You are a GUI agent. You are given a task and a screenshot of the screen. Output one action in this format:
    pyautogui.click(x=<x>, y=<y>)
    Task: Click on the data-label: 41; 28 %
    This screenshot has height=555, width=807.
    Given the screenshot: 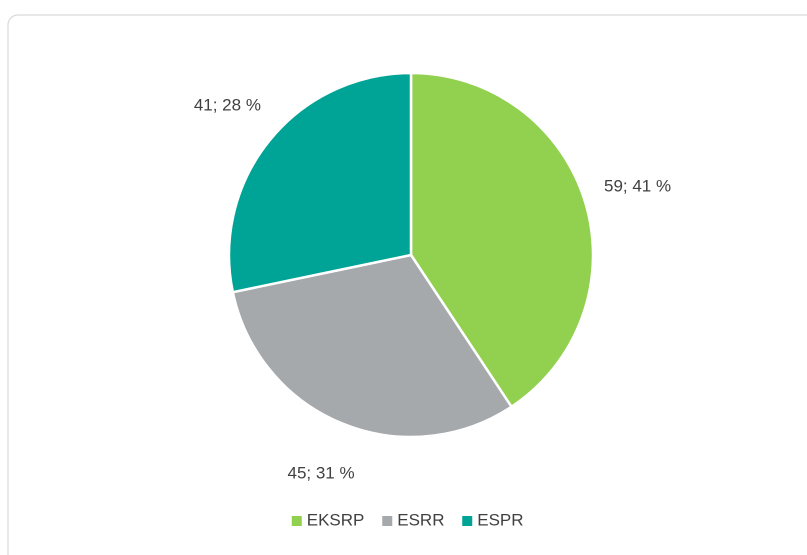 What is the action you would take?
    pyautogui.click(x=227, y=104)
    